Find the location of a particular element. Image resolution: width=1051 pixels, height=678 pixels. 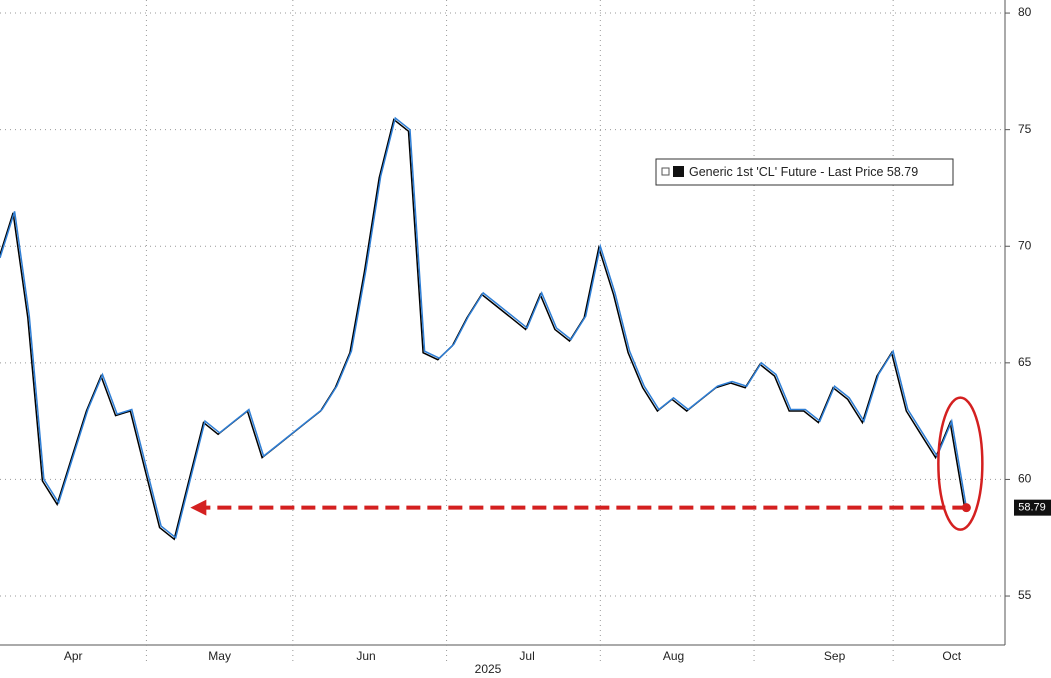

arrow-head is located at coordinates (198, 507).